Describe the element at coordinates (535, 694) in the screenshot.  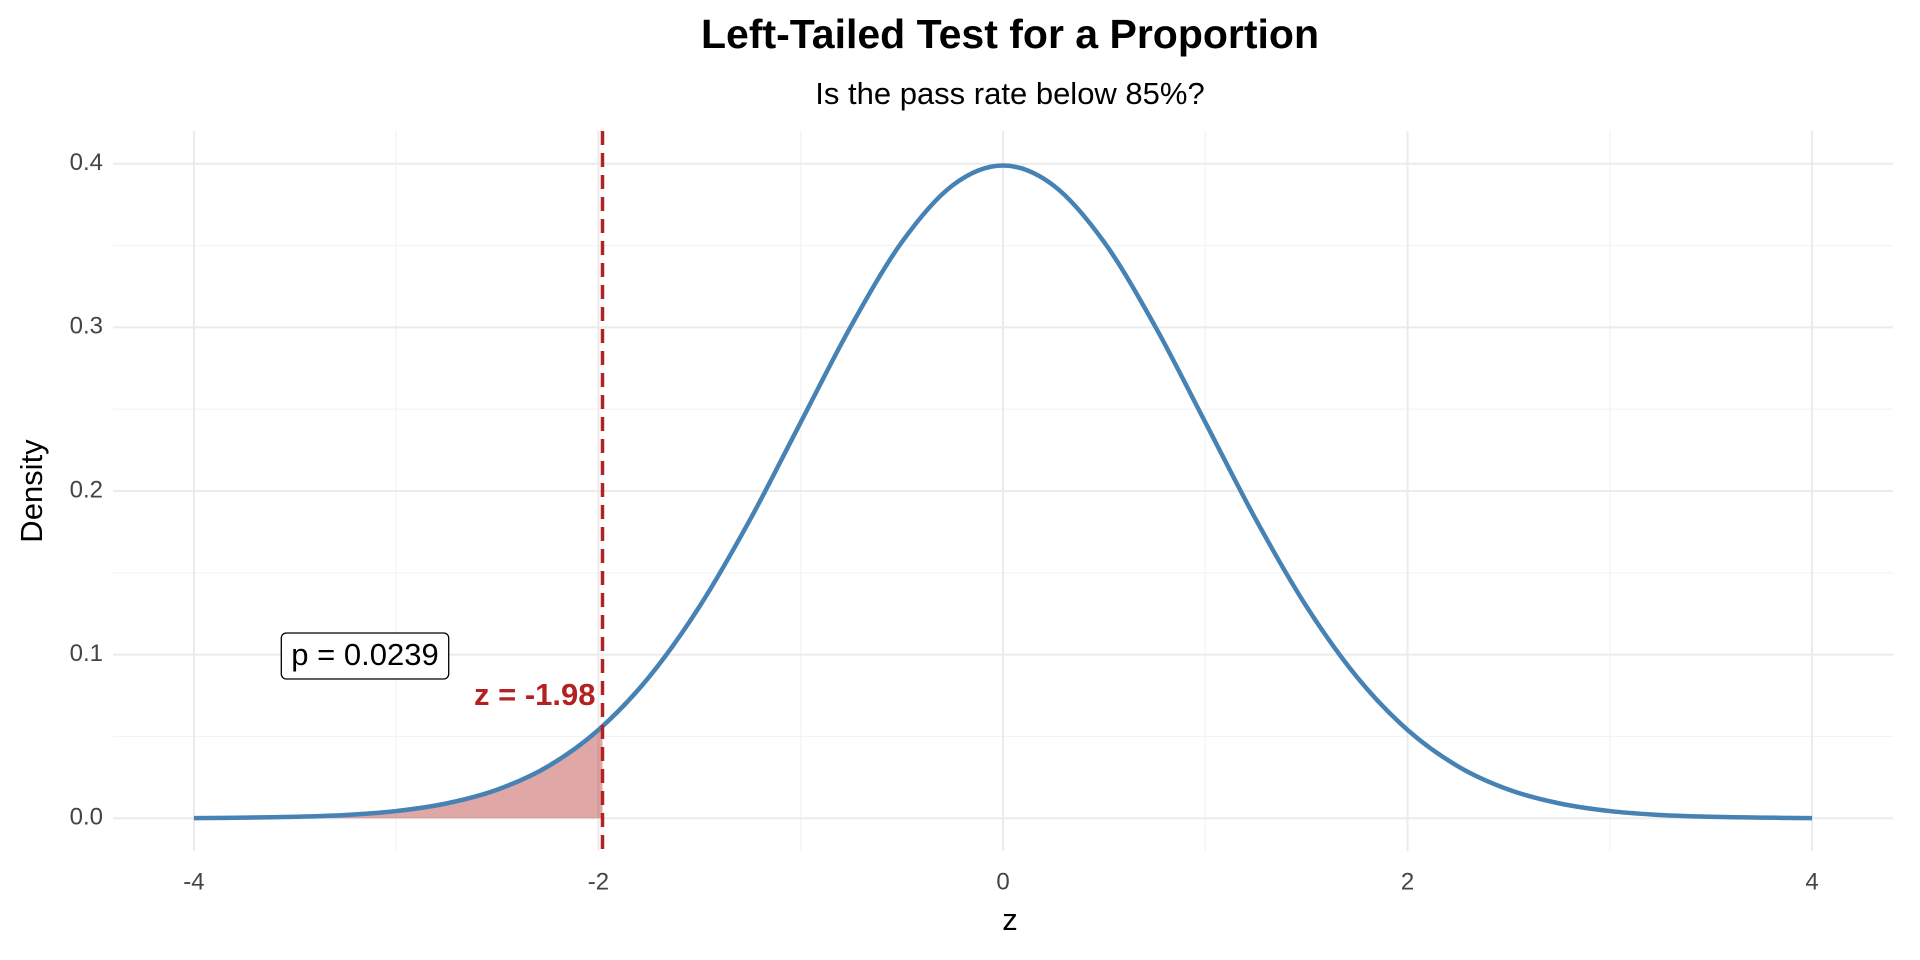
I see `critical-label: z = -1.98` at that location.